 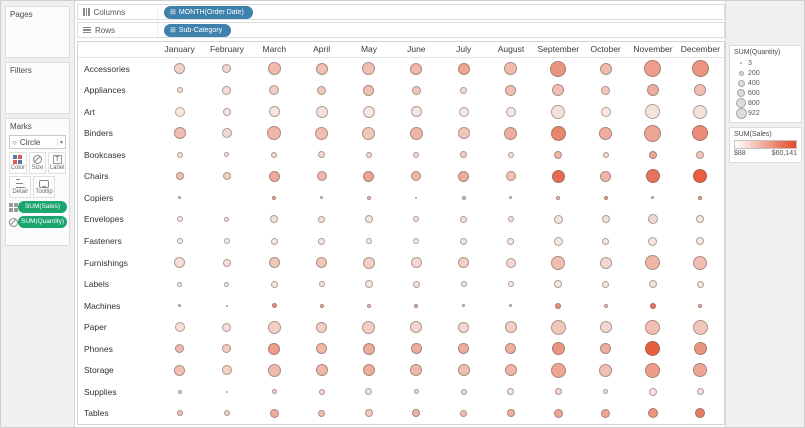 What do you see at coordinates (44, 187) in the screenshot?
I see `tooltip-button: Tooltip` at bounding box center [44, 187].